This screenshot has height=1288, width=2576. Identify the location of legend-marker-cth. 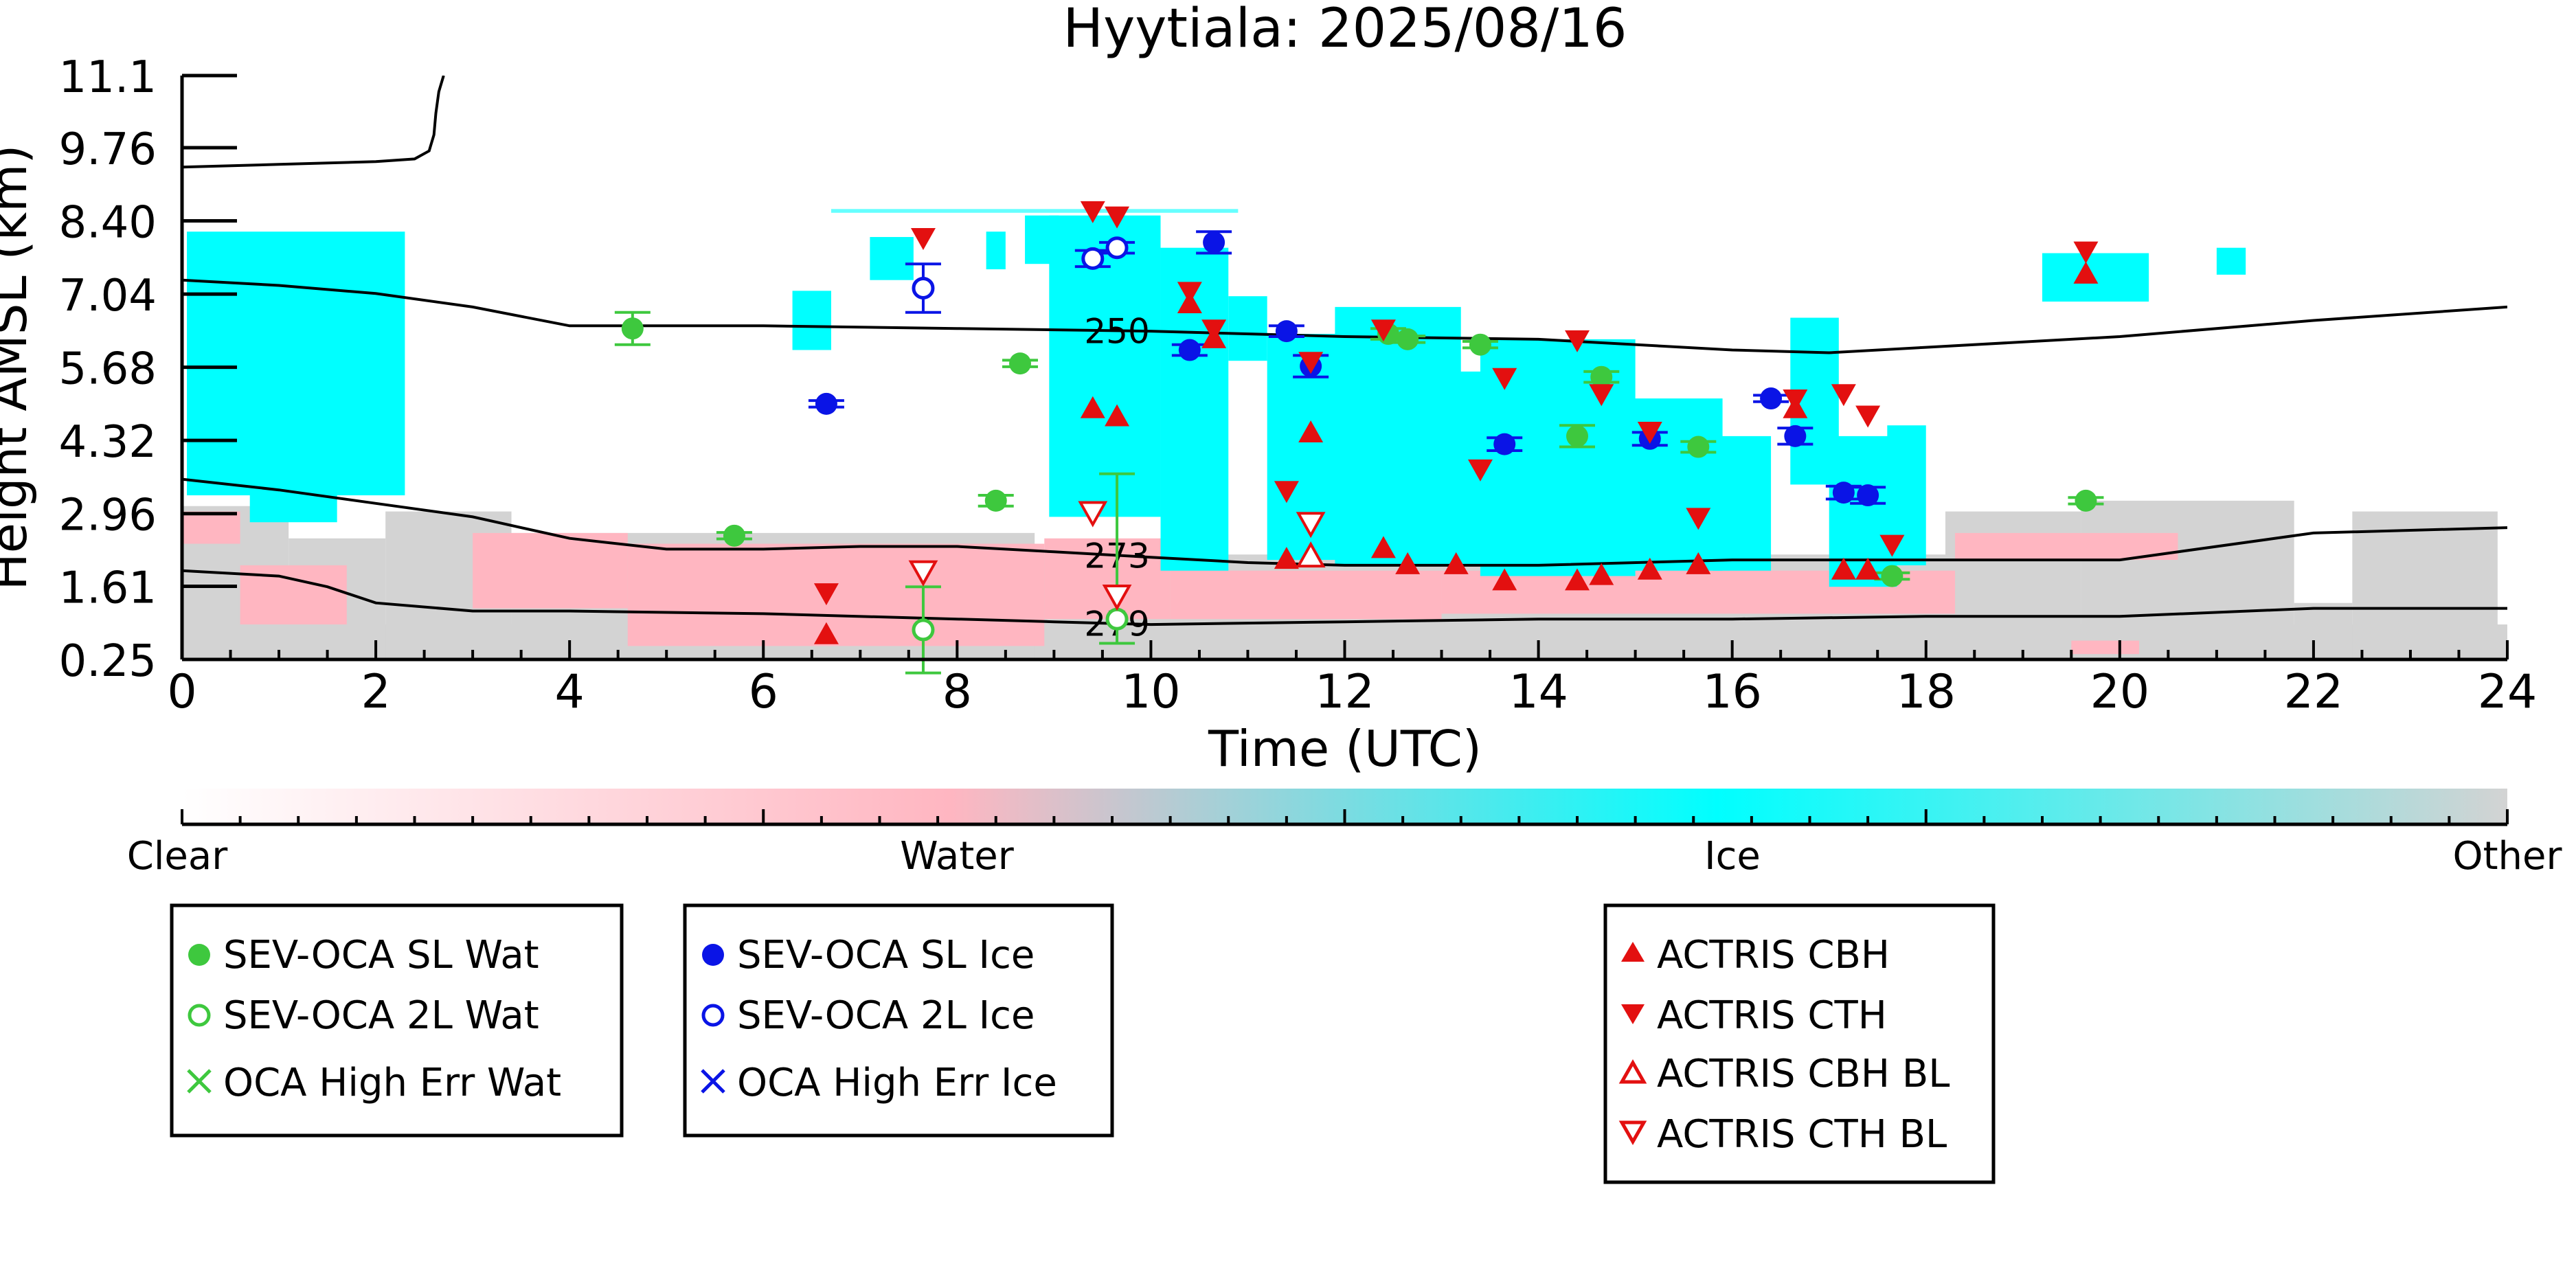
(1633, 1014).